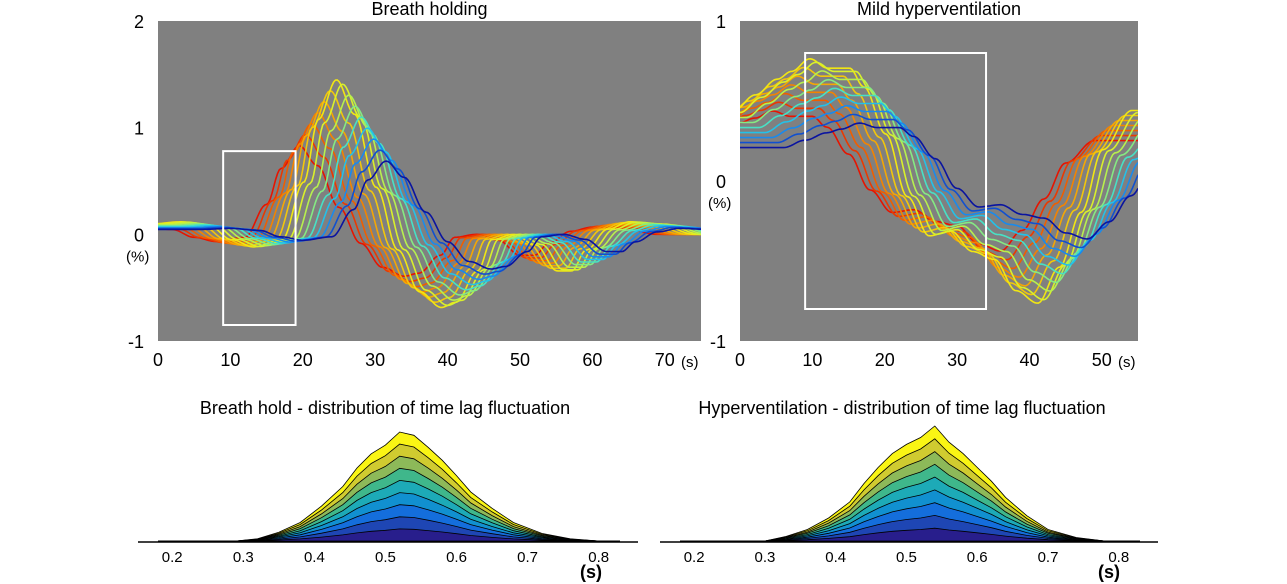  What do you see at coordinates (136, 182) in the screenshot?
I see `breath-holding-y-ticks: 2 1 0 -1` at bounding box center [136, 182].